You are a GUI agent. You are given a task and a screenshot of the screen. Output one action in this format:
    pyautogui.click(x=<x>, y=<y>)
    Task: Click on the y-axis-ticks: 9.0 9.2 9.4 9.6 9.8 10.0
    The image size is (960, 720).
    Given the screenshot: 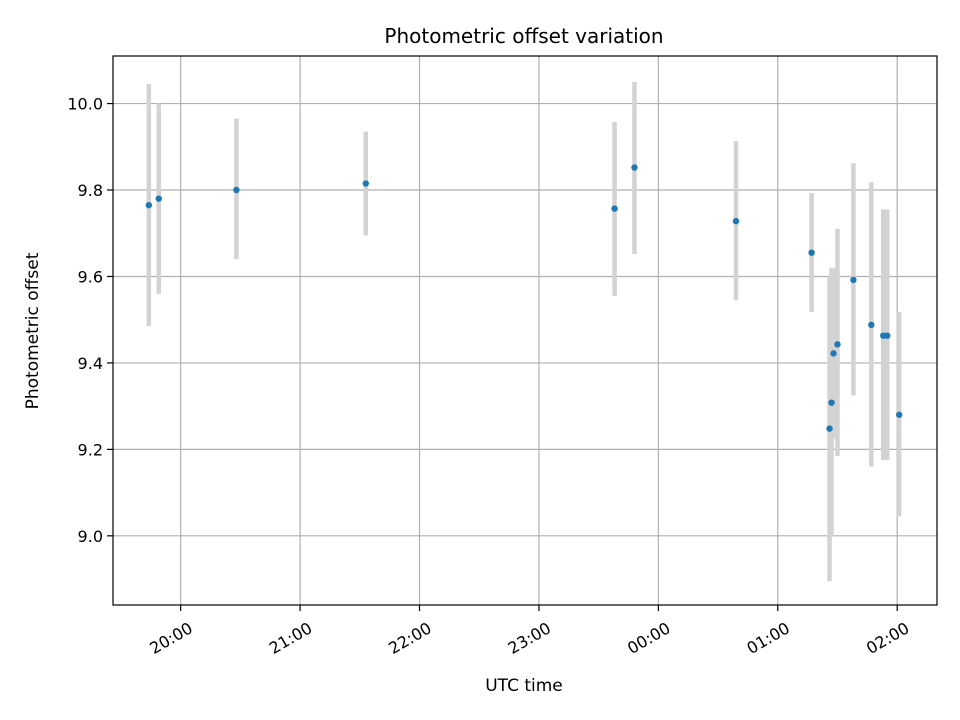 What is the action you would take?
    pyautogui.click(x=90, y=320)
    